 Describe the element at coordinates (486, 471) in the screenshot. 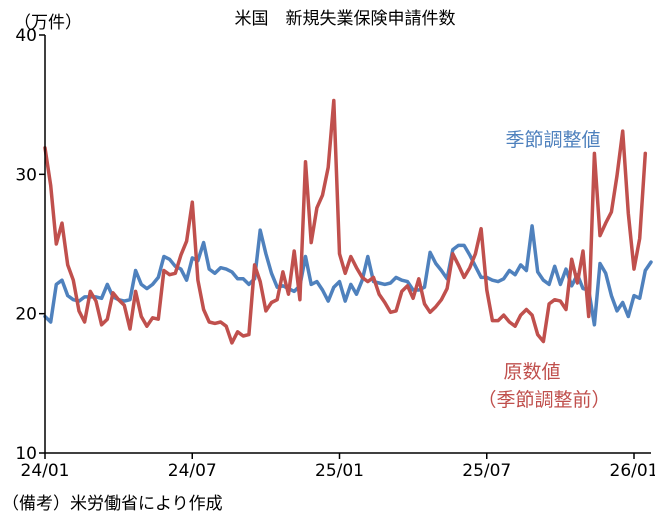

I see `x-tick-label: 25/07` at that location.